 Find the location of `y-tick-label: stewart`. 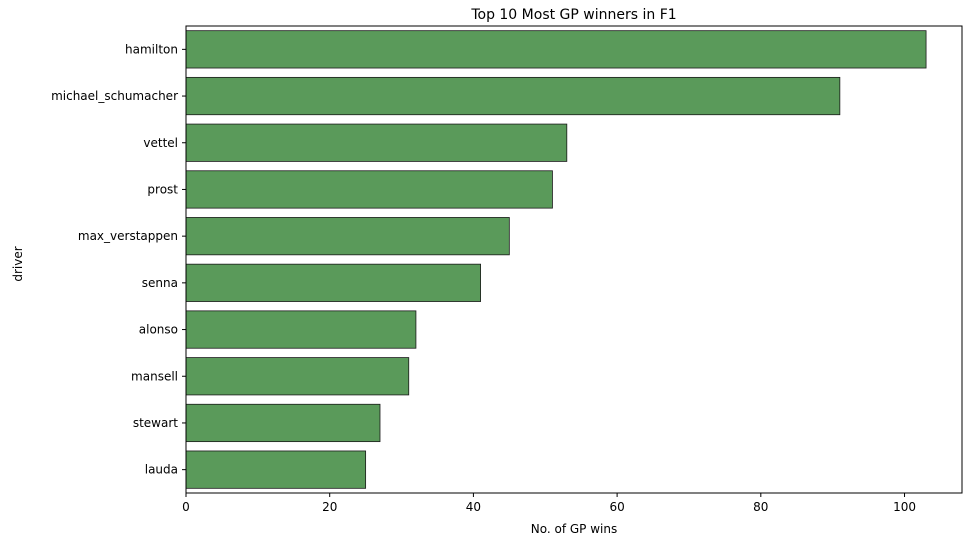

y-tick-label: stewart is located at coordinates (155, 423).